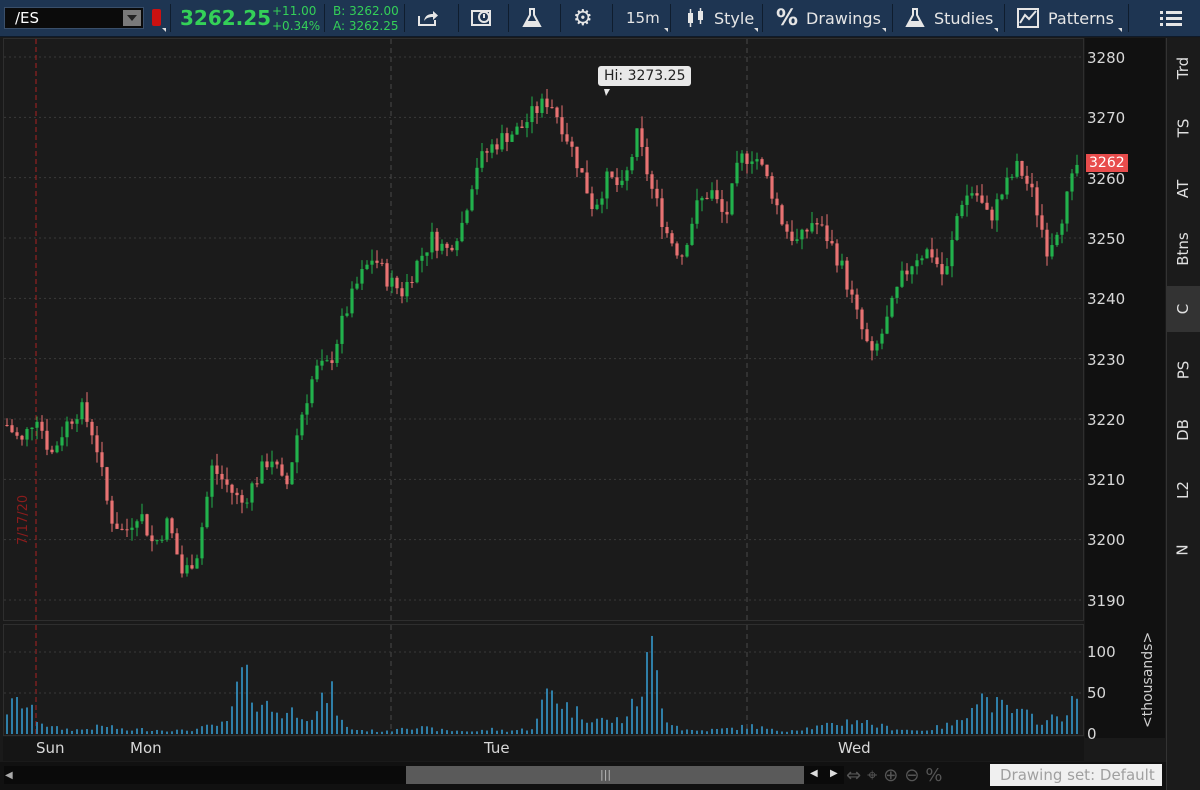 Image resolution: width=1200 pixels, height=790 pixels. Describe the element at coordinates (366, 11) in the screenshot. I see `bid-price: B: 3262.00` at that location.